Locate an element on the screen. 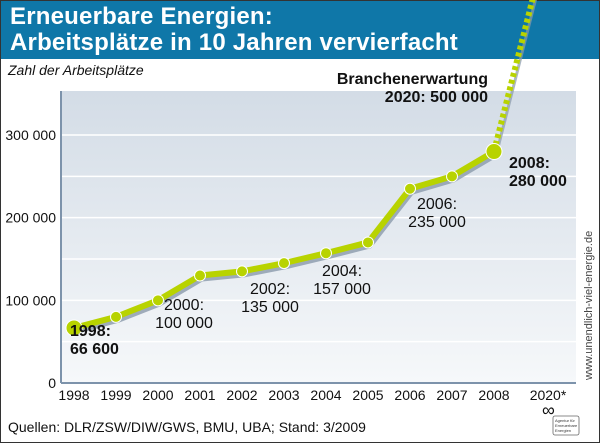 The width and height of the screenshot is (600, 443). y-tick-labels: 0 100 000 200 000 300 000 is located at coordinates (30, 259).